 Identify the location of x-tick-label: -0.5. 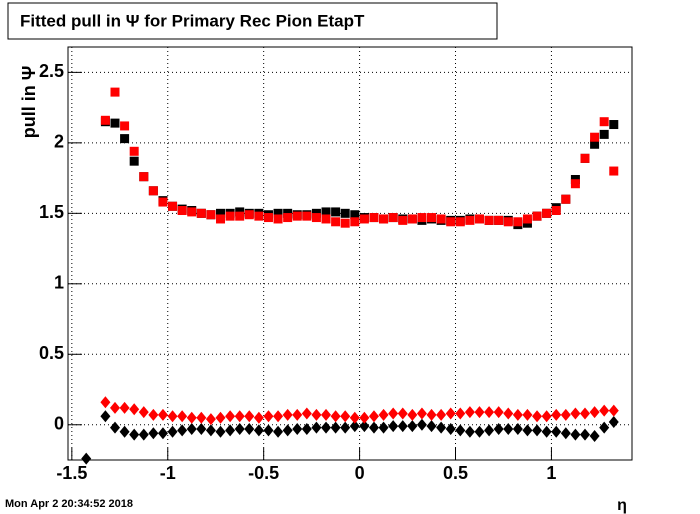
(263, 473).